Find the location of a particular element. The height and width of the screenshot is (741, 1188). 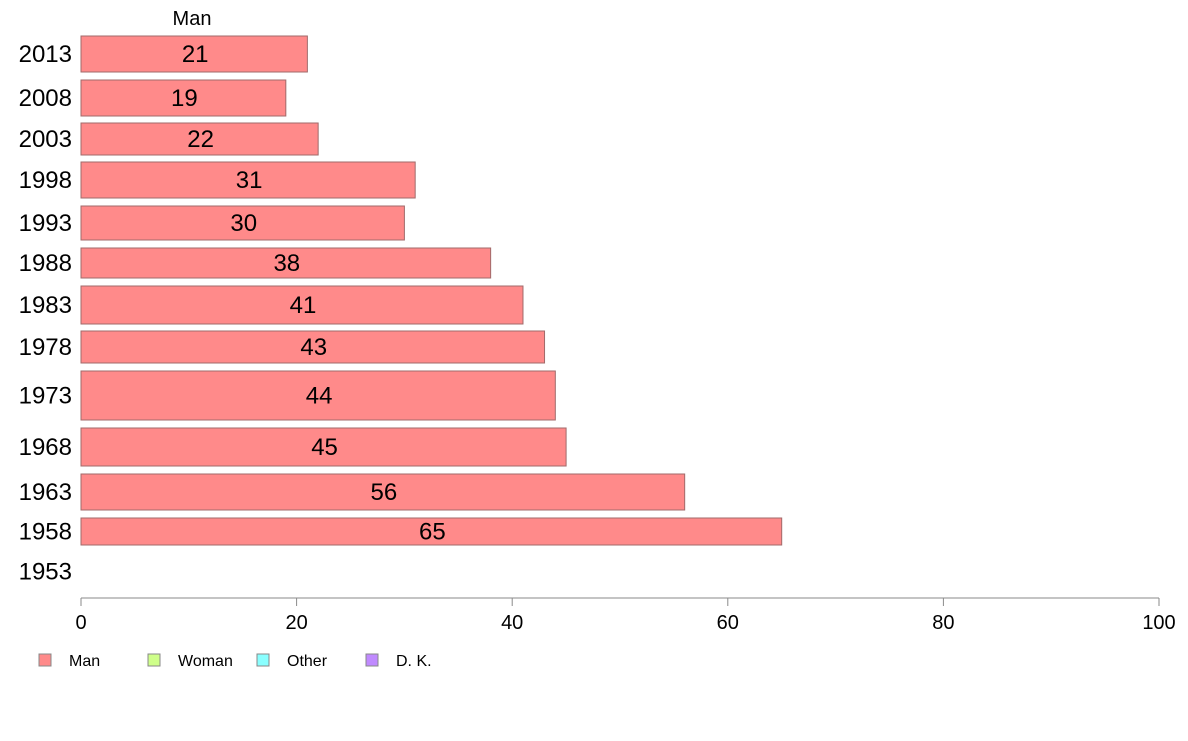

legend-label: Woman is located at coordinates (205, 661).